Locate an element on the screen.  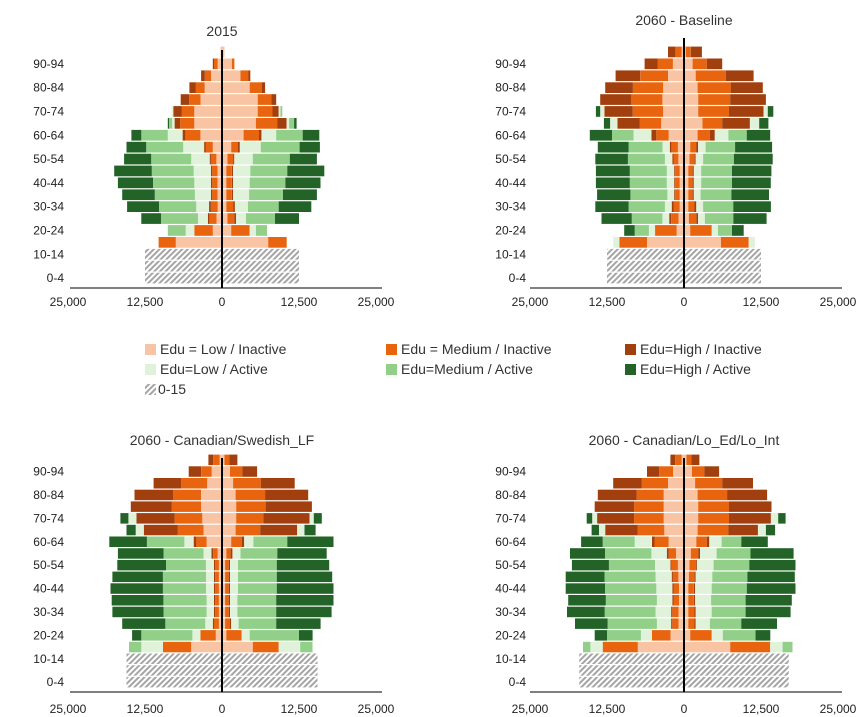
legend-item-low-active: Edu=Low / Active is located at coordinates (206, 369).